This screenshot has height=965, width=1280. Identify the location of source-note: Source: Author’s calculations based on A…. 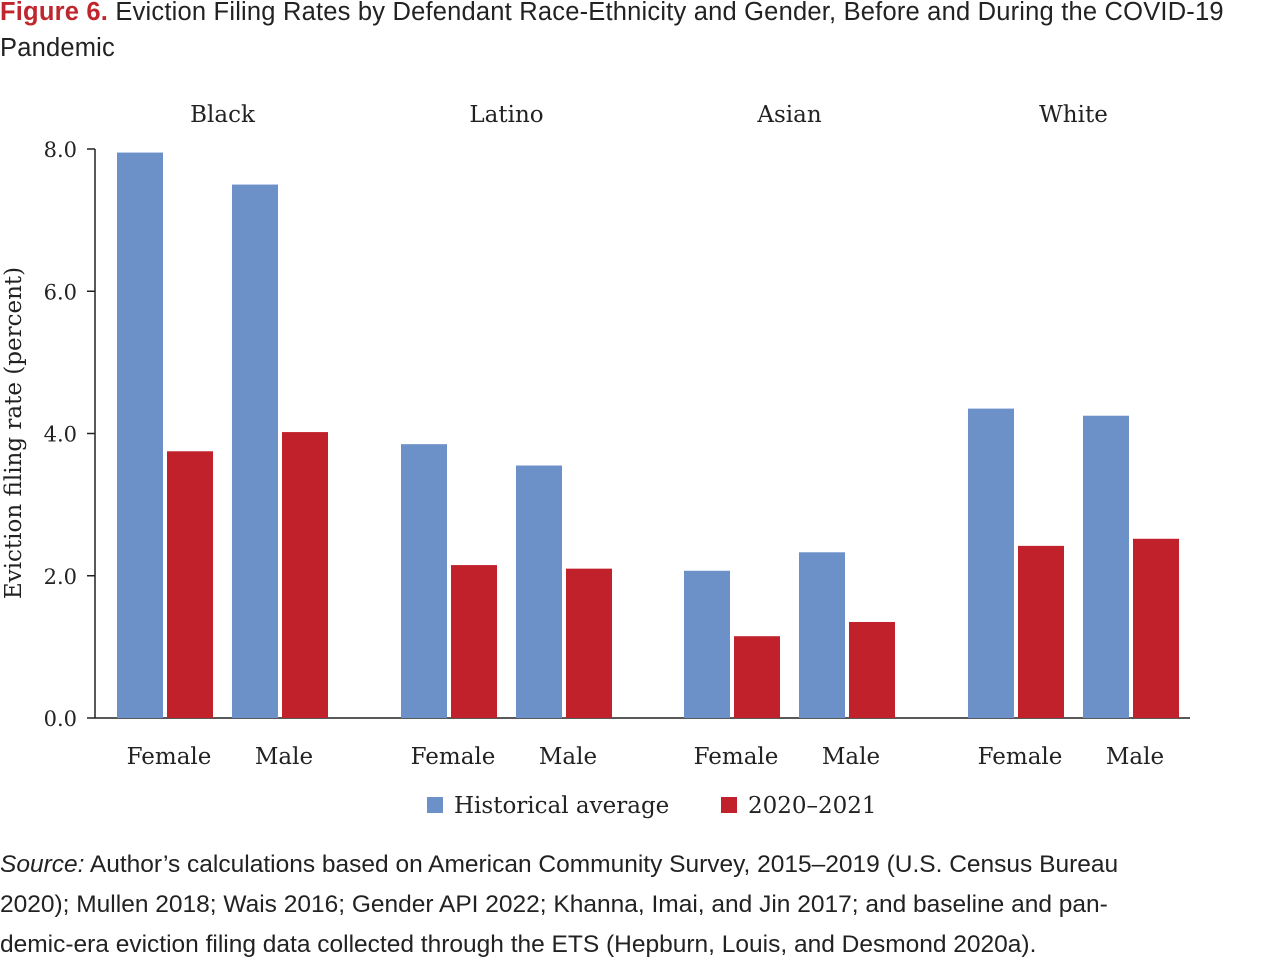
(640, 905).